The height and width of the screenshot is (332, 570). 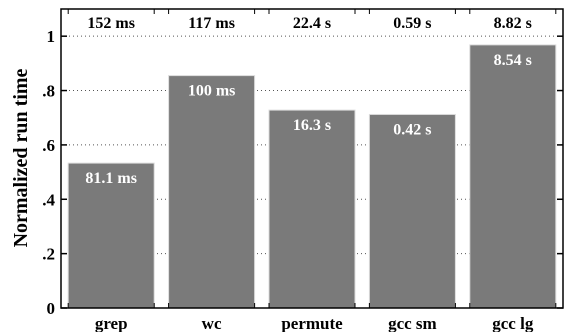 What do you see at coordinates (51, 308) in the screenshot?
I see `y-tick-label: 0` at bounding box center [51, 308].